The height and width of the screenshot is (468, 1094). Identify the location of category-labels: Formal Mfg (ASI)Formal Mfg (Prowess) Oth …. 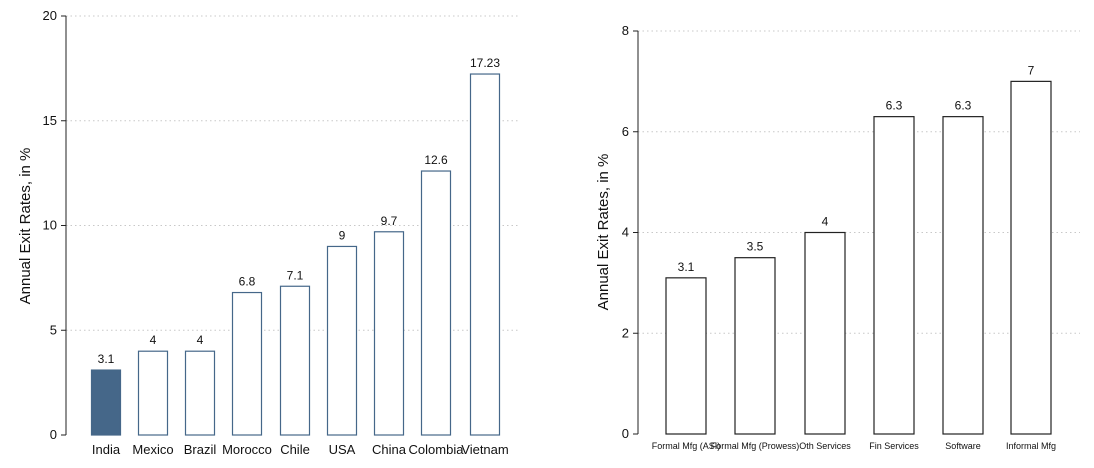
(854, 446).